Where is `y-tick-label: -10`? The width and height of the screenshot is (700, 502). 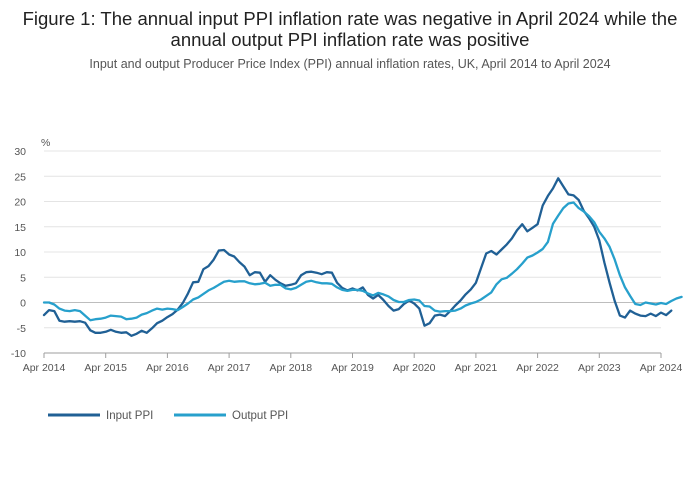 y-tick-label: -10 is located at coordinates (18, 354).